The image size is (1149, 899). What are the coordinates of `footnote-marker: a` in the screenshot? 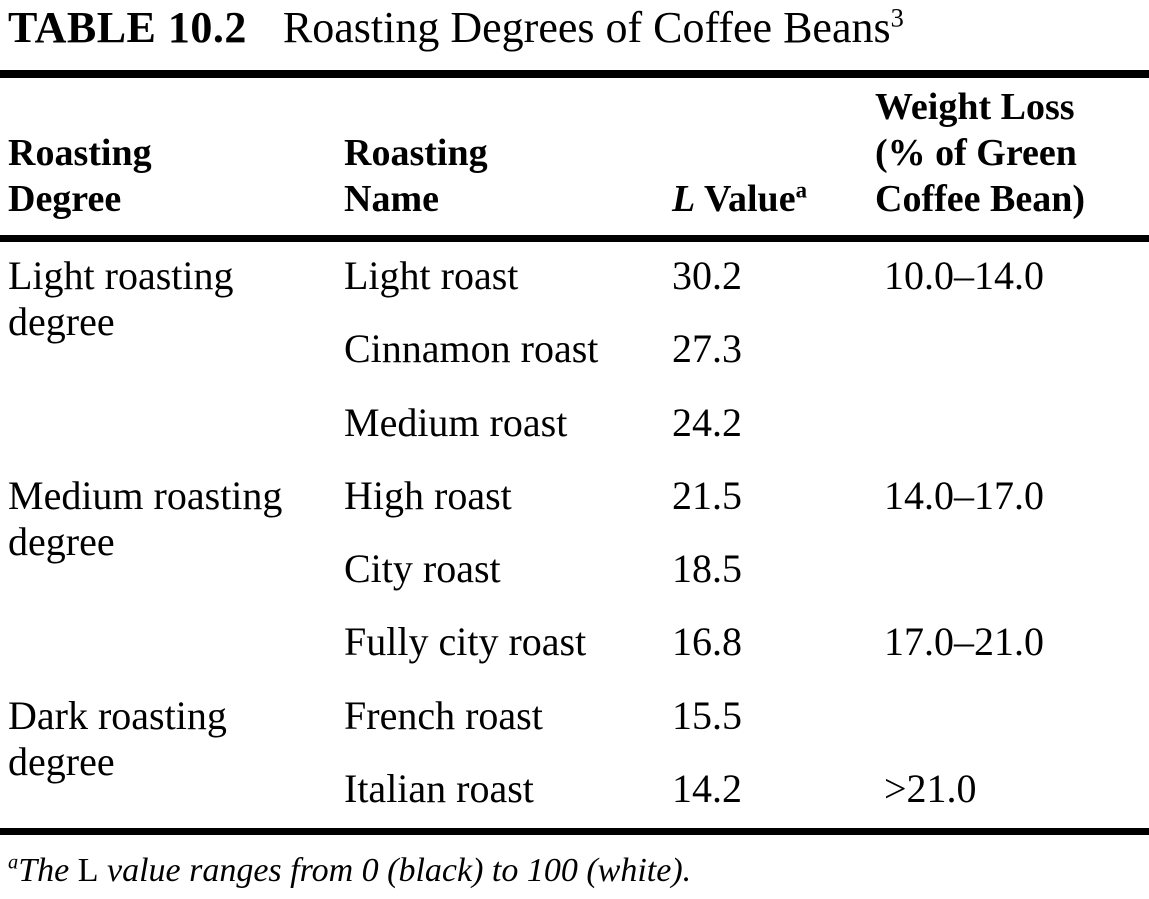 It's located at (13, 862).